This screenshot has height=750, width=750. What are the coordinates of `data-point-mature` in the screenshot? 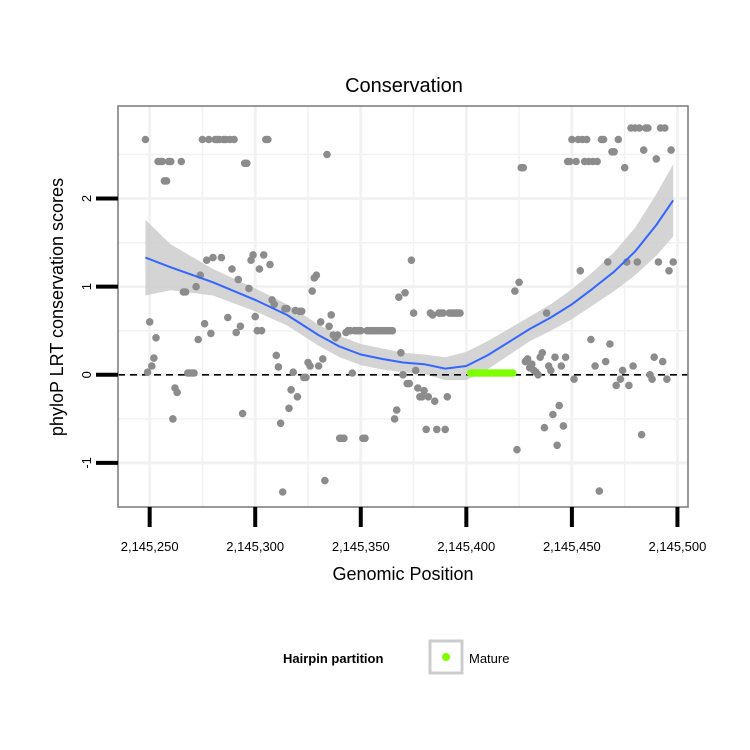 It's located at (513, 373).